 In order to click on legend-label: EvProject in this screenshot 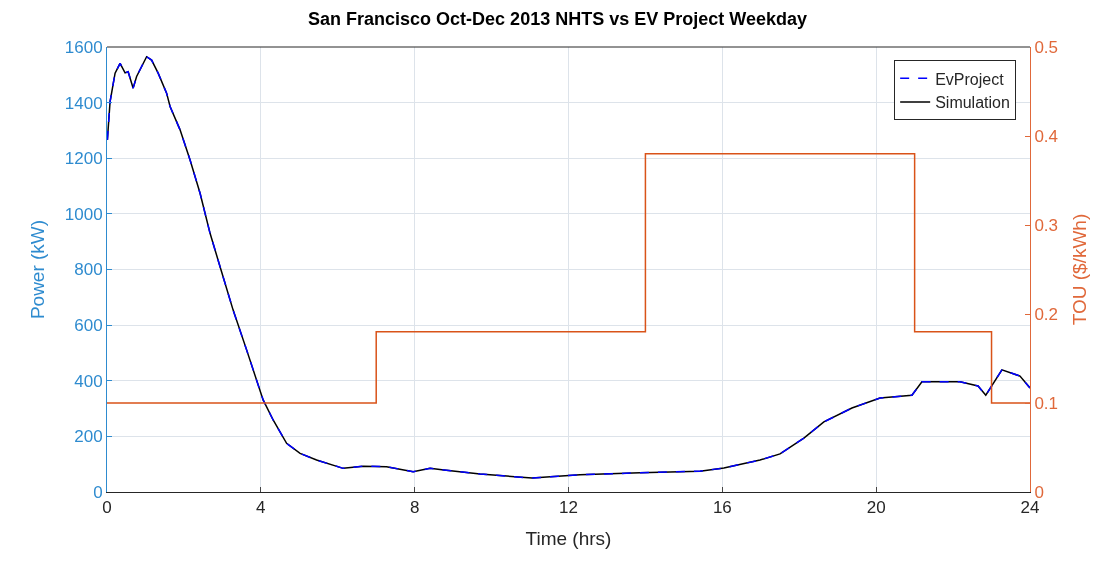, I will do `click(970, 79)`.